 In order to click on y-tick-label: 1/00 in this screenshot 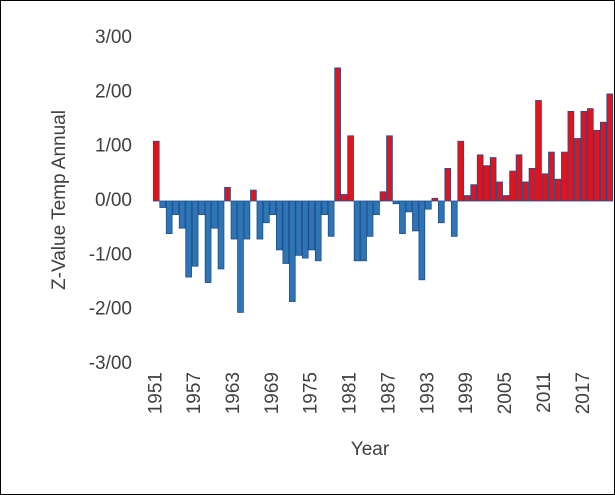, I will do `click(113, 146)`.